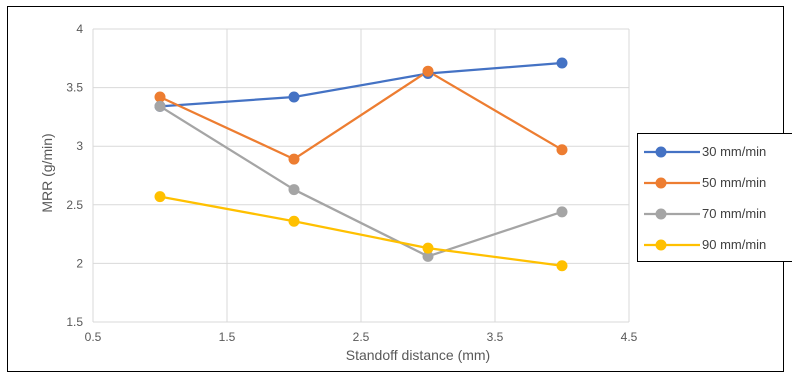  Describe the element at coordinates (734, 151) in the screenshot. I see `legend-label: 30 mm/min` at that location.